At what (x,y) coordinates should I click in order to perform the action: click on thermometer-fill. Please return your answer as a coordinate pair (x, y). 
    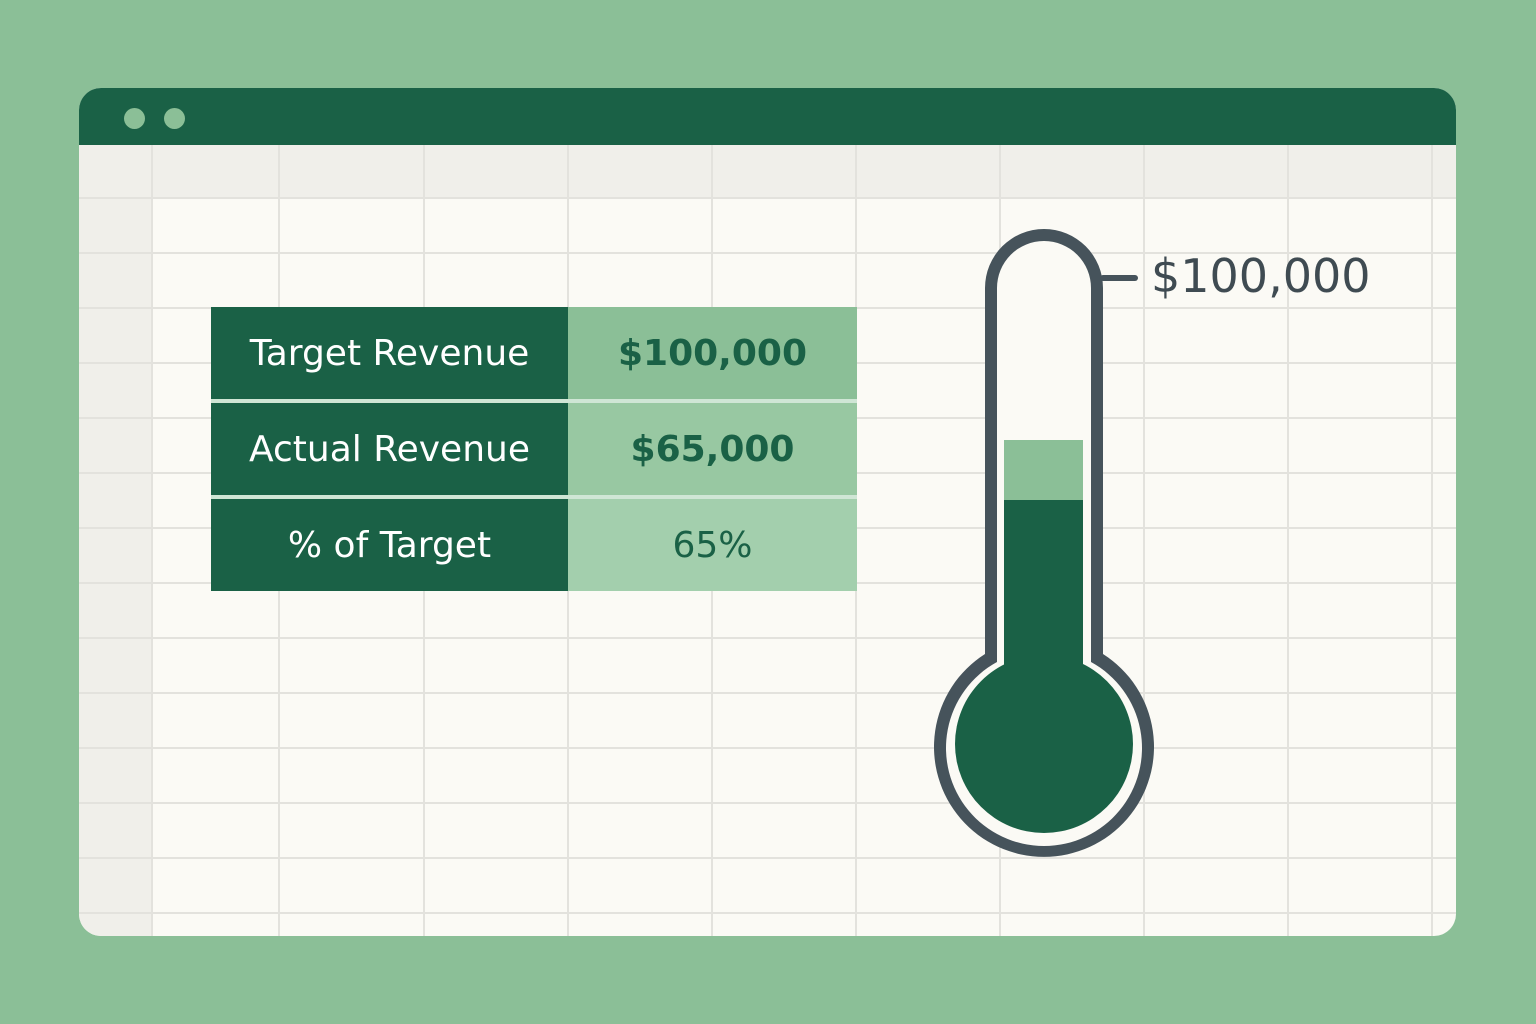
    Looking at the image, I should click on (1043, 614).